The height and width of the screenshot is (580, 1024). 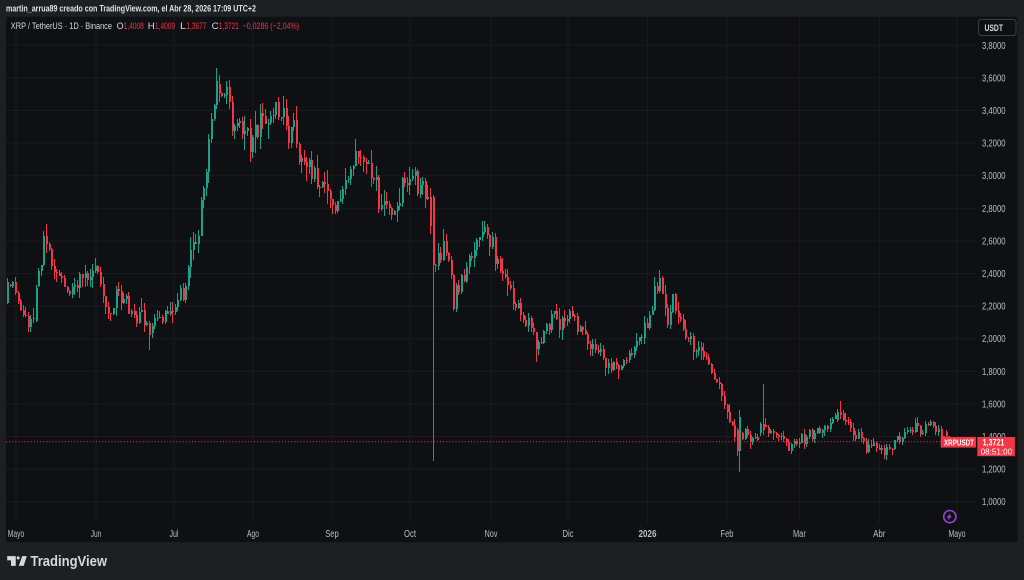 I want to click on svg-text: 2,0000, so click(x=994, y=339).